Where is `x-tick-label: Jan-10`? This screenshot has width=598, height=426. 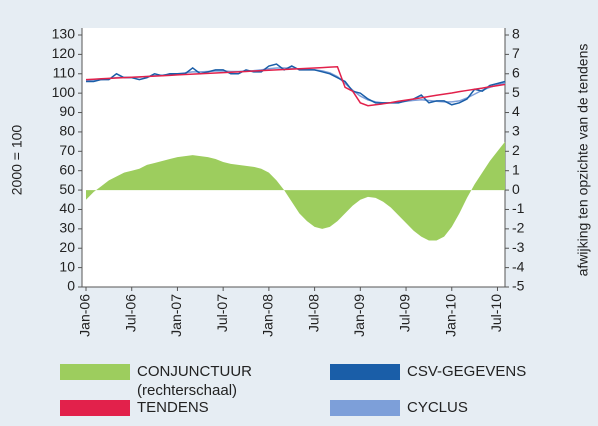
x-tick-label: Jan-10 is located at coordinates (450, 315).